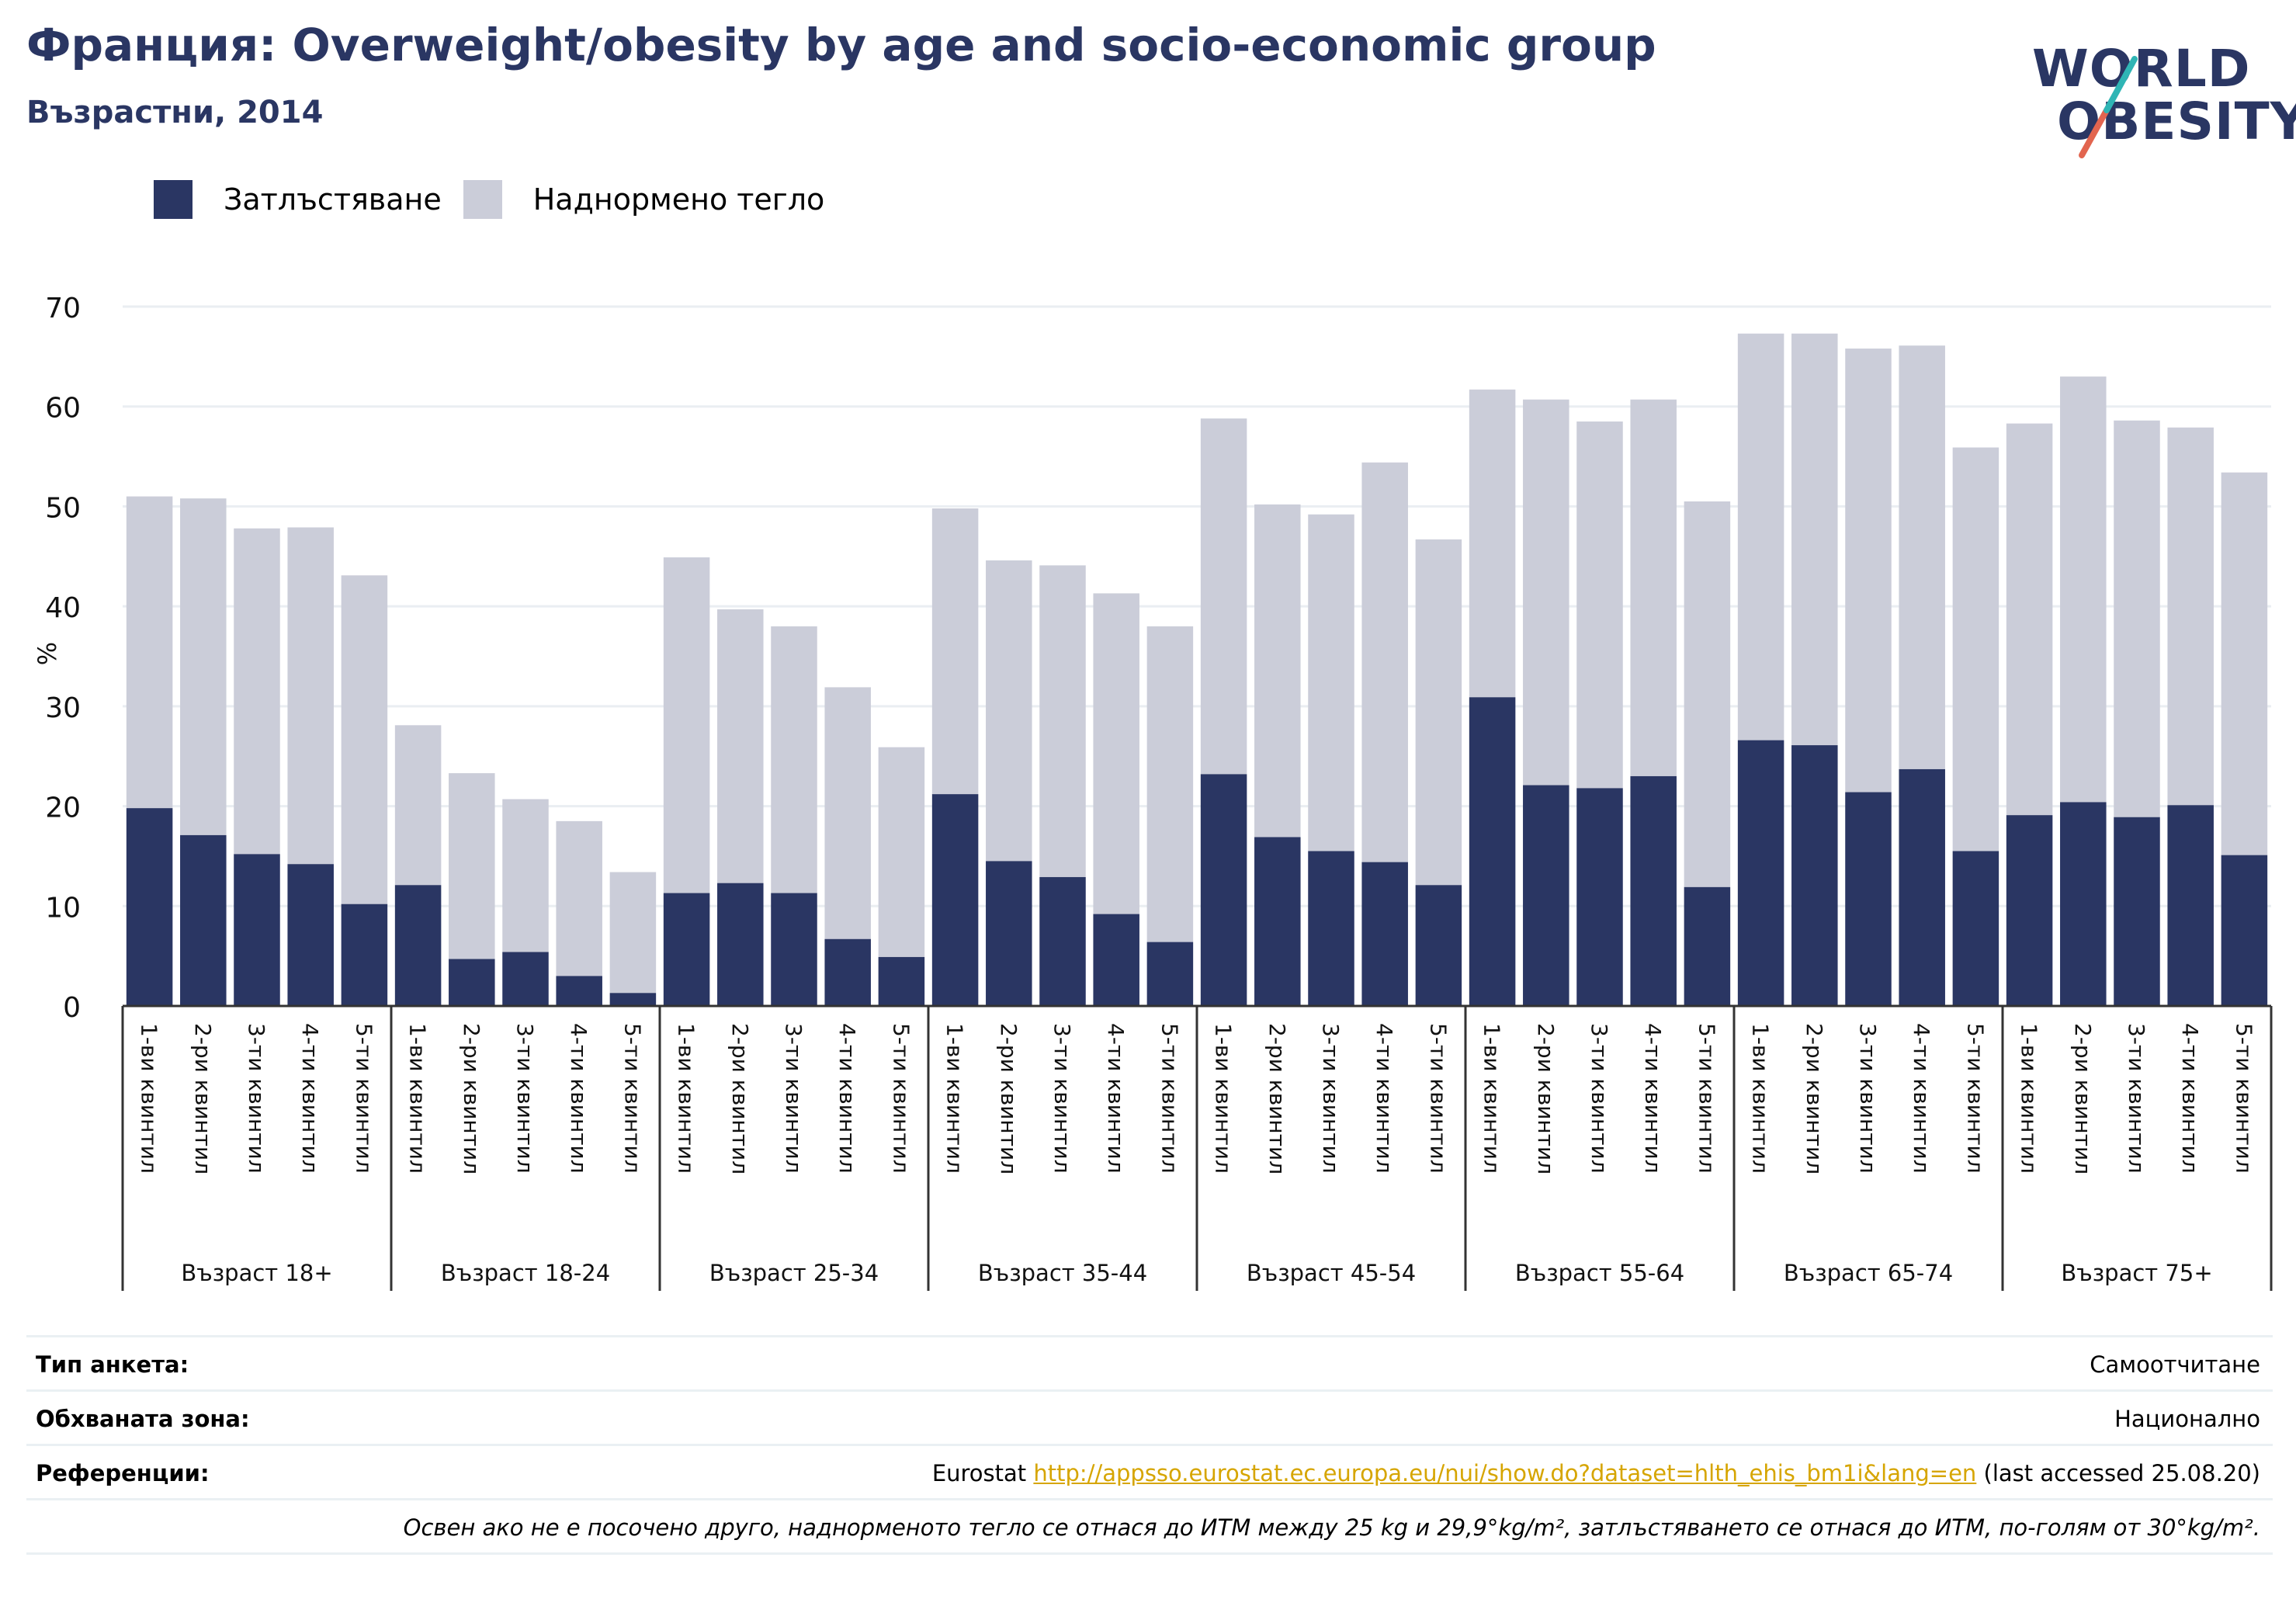 This screenshot has width=2296, height=1599. What do you see at coordinates (63, 308) in the screenshot?
I see `y-tick-label: 70` at bounding box center [63, 308].